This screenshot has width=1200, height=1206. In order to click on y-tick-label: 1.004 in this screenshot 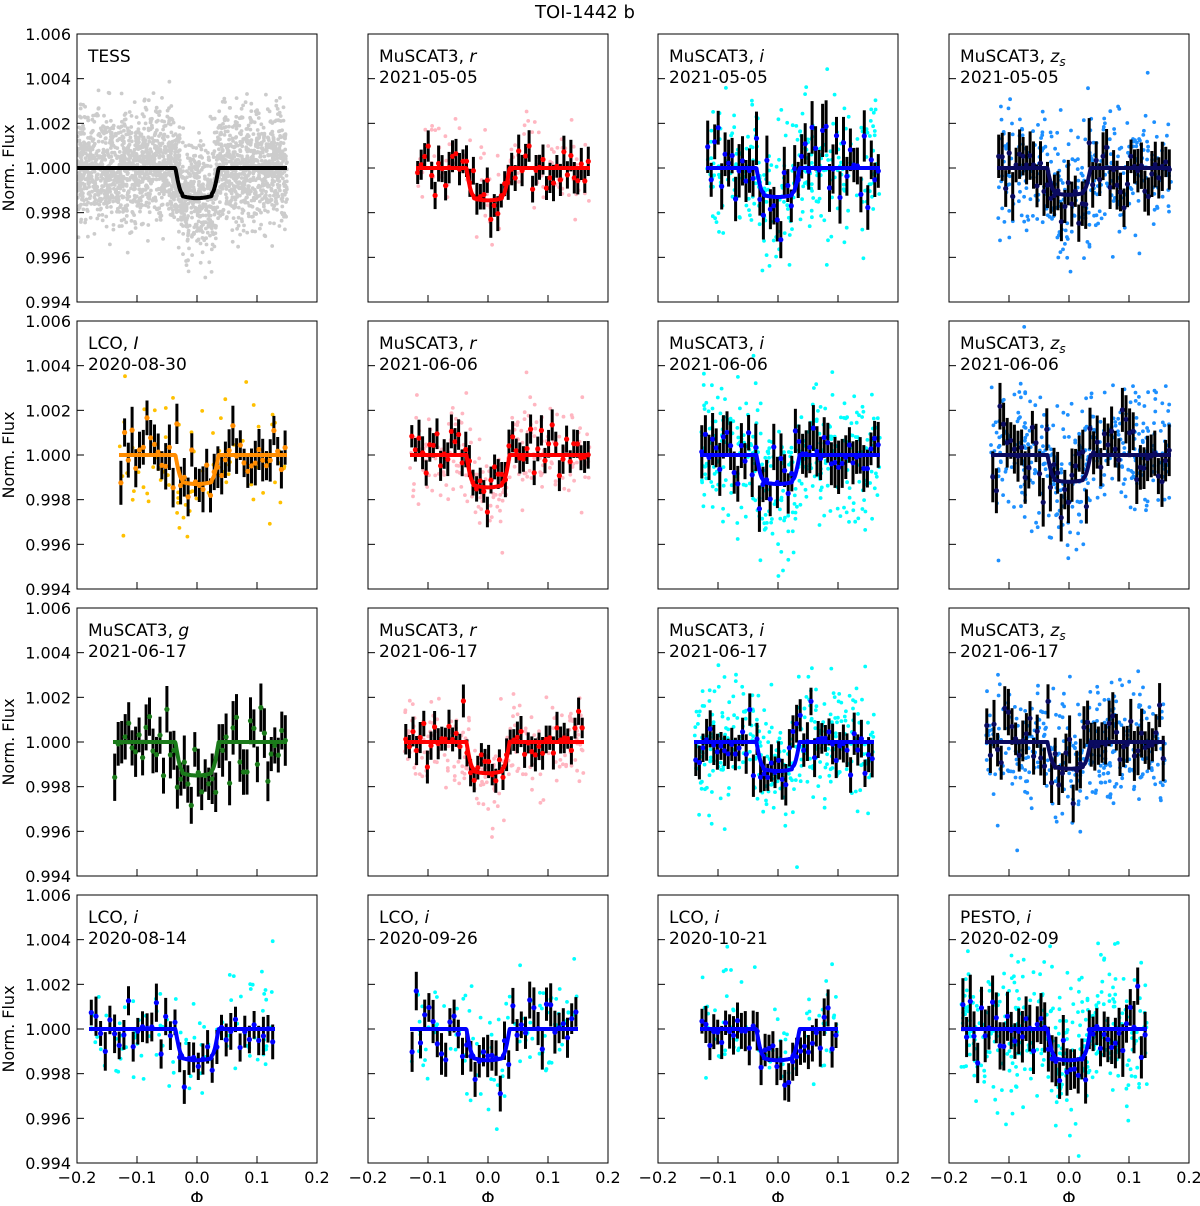, I will do `click(48, 79)`.